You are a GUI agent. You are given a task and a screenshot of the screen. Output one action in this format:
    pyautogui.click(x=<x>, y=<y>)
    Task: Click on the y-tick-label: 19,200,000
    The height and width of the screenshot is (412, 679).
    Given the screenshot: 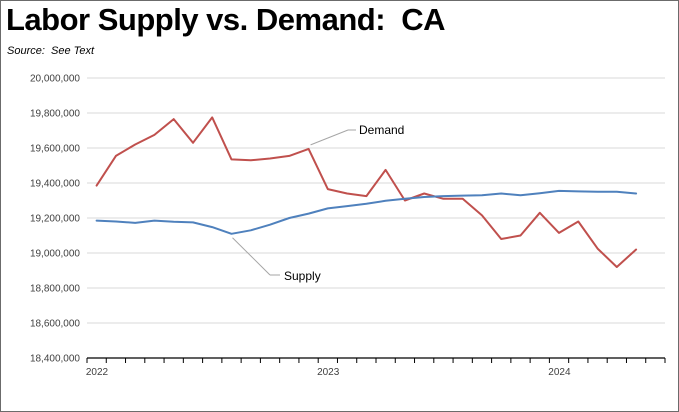 What is the action you would take?
    pyautogui.click(x=55, y=219)
    